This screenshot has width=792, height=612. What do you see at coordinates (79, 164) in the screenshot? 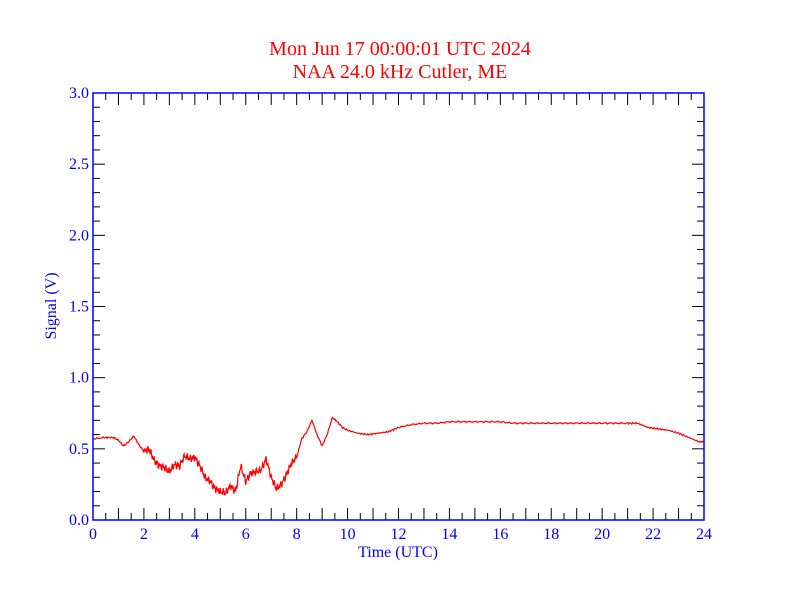
I see `y-tick-label: 2.5` at bounding box center [79, 164].